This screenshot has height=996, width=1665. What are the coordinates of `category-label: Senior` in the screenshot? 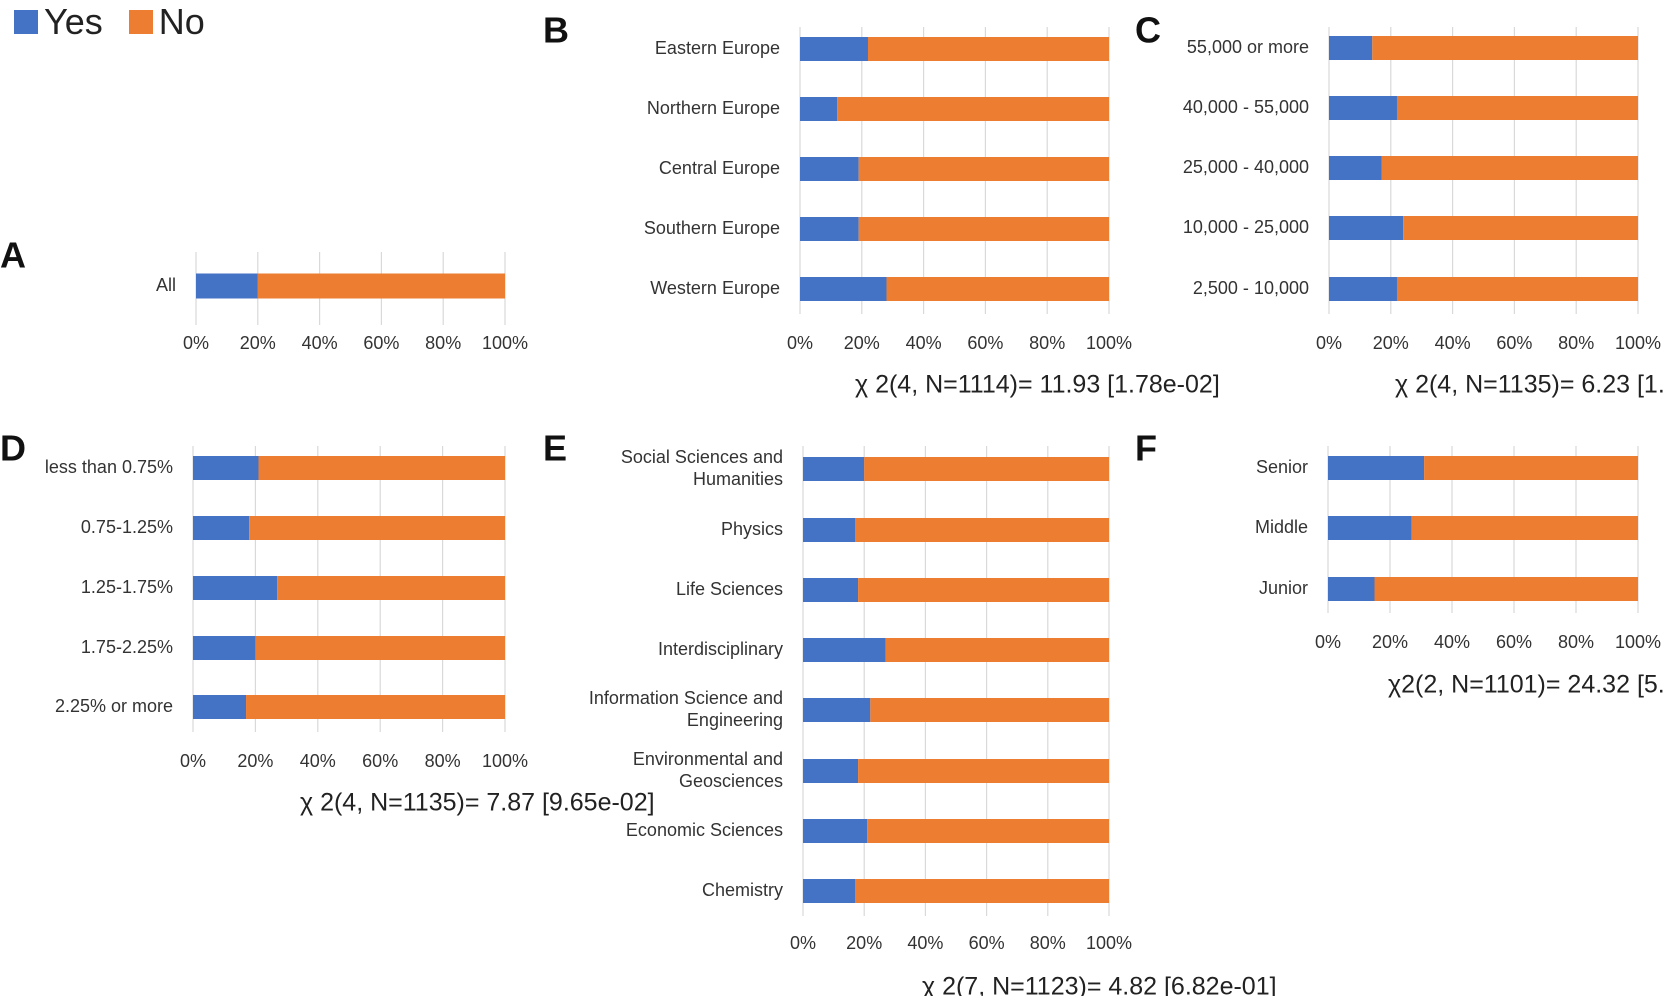 It's located at (1282, 467).